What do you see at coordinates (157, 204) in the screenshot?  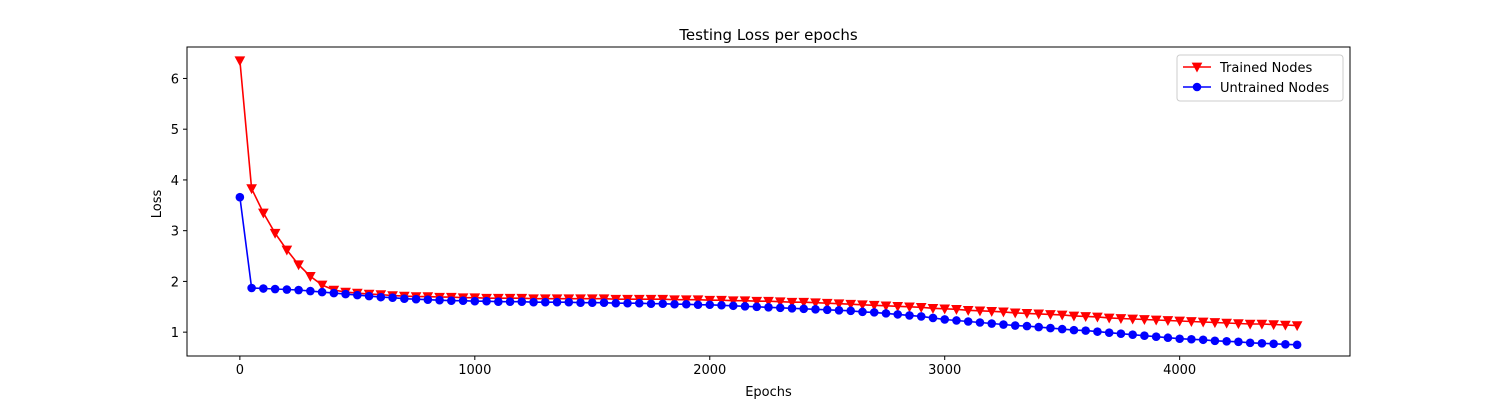 I see `y-axis-label: Loss` at bounding box center [157, 204].